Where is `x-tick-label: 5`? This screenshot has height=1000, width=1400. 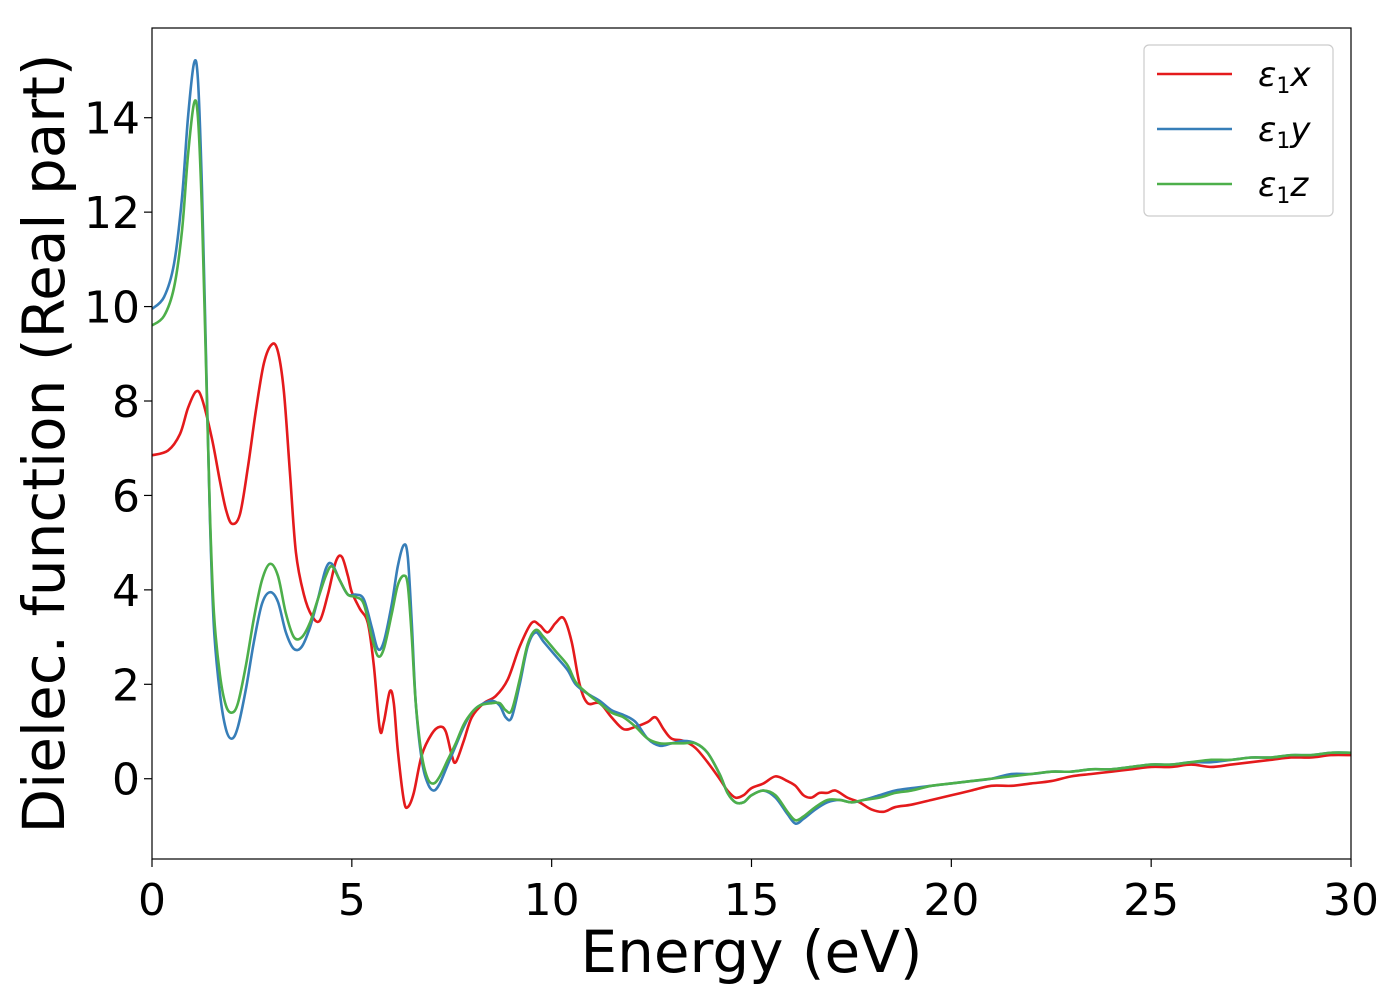 x-tick-label: 5 is located at coordinates (352, 900).